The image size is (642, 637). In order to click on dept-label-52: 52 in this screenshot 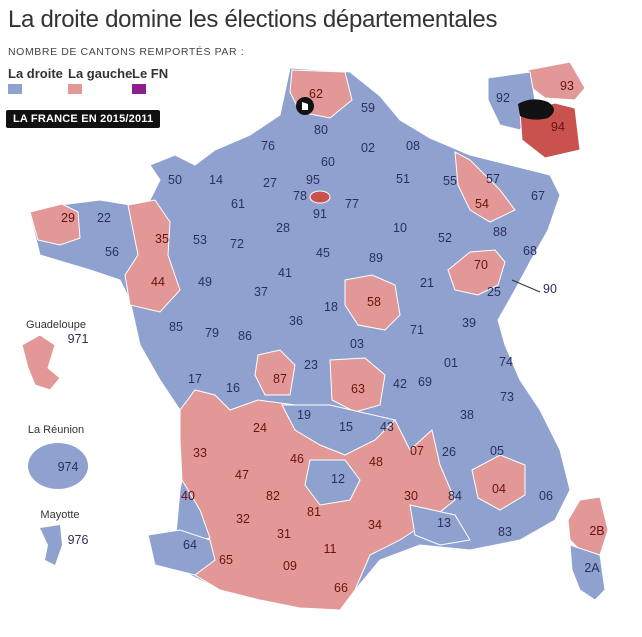, I will do `click(445, 238)`.